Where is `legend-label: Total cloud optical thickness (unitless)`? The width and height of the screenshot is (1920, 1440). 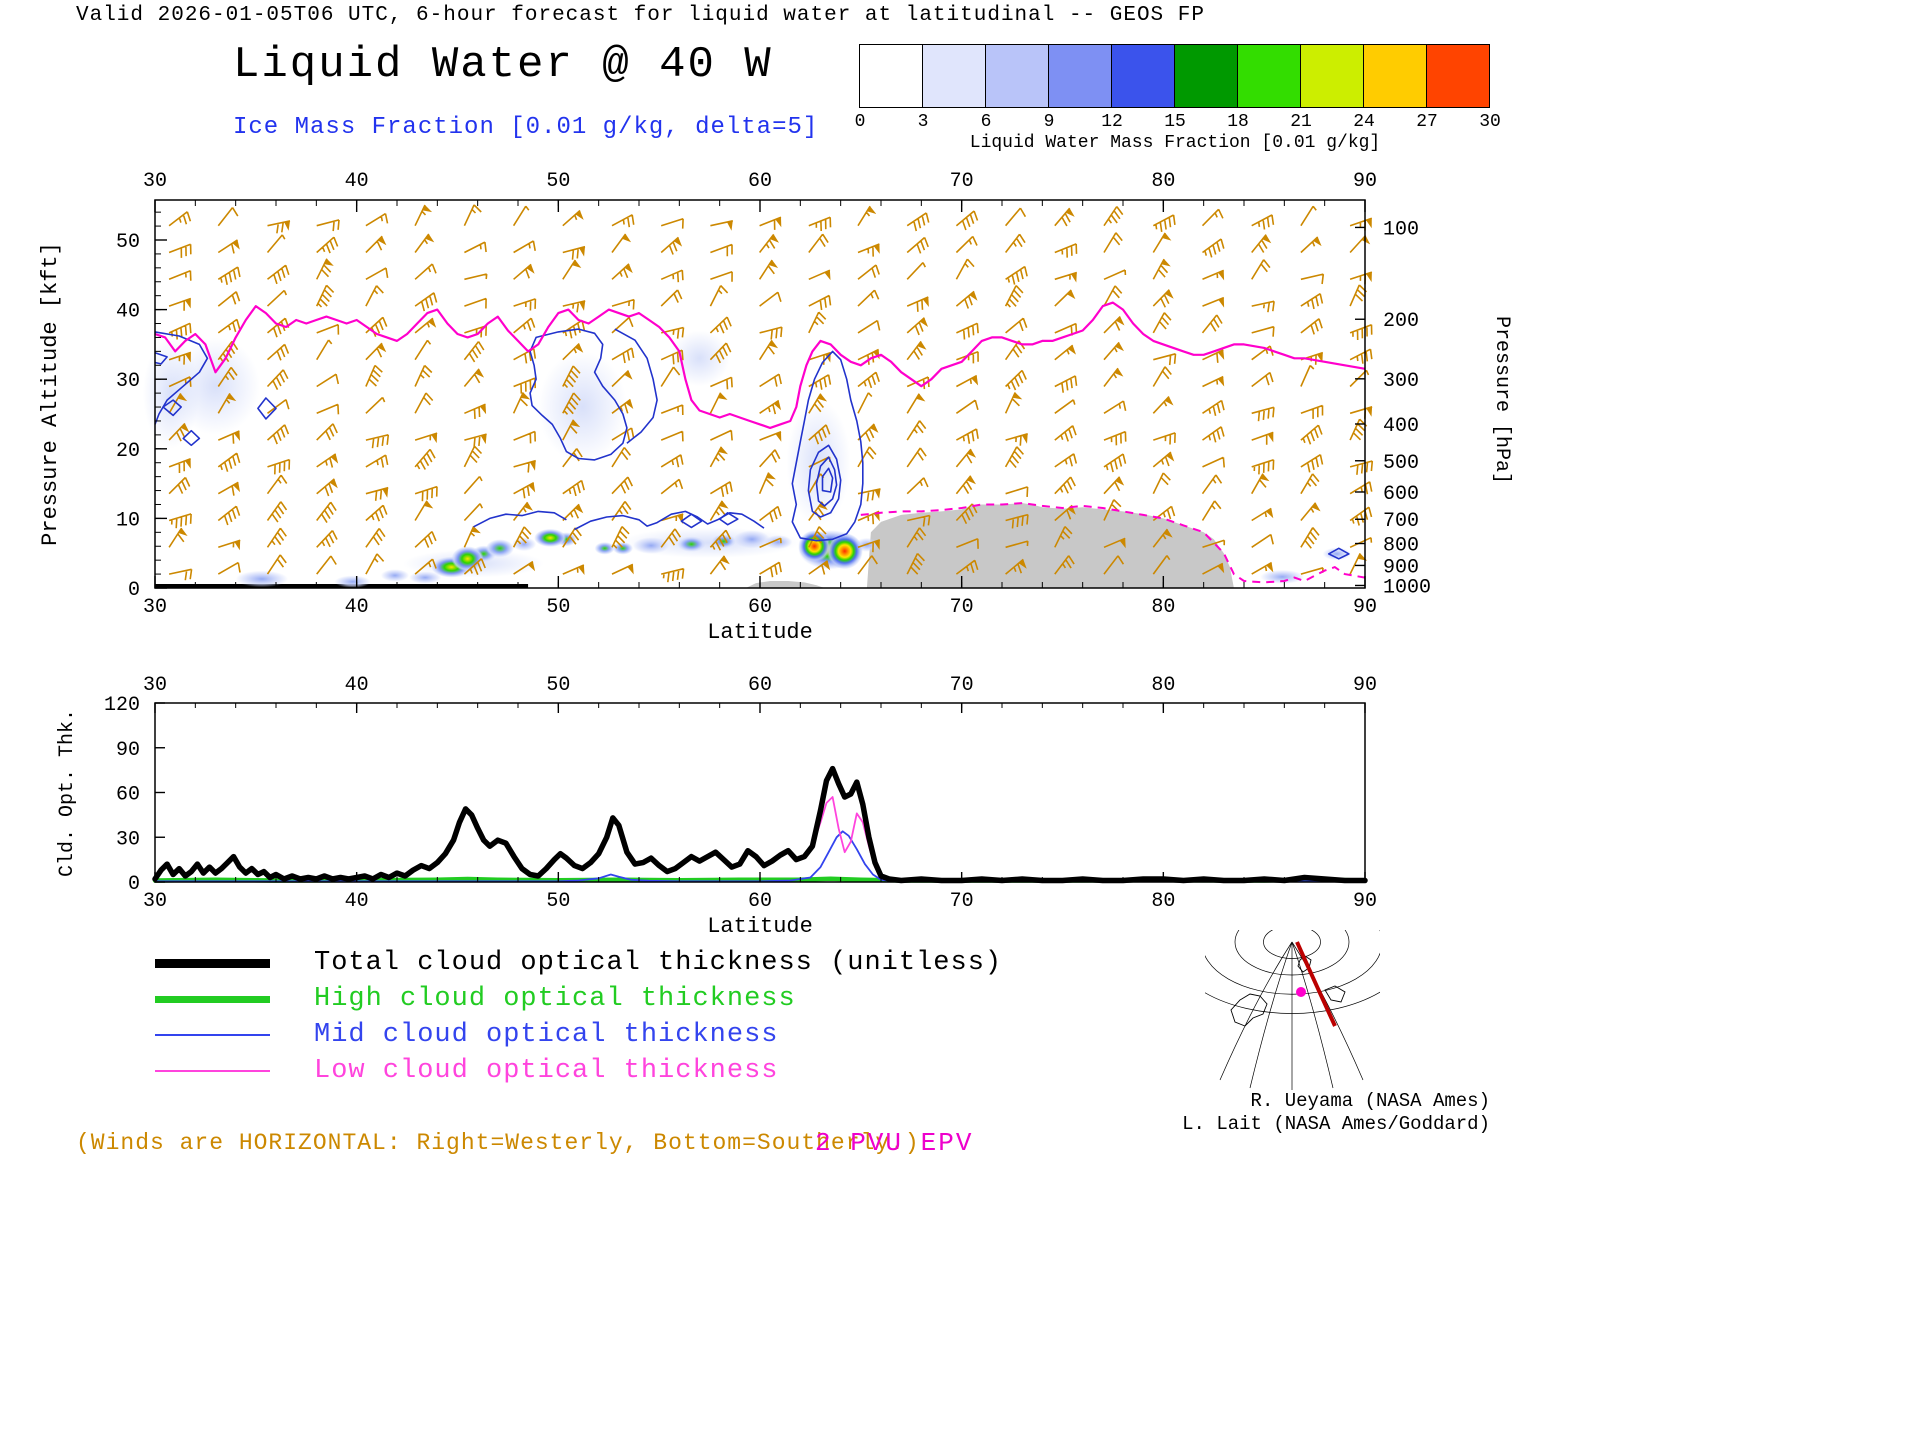
legend-label: Total cloud optical thickness (unitless) is located at coordinates (658, 963).